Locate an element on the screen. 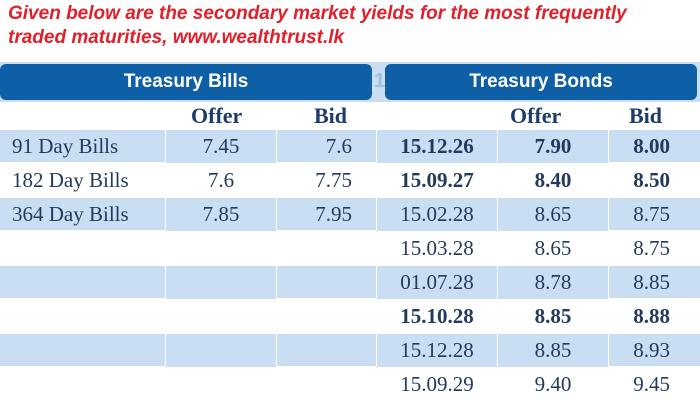 The height and width of the screenshot is (400, 700). table-row: 15.12.28 8.85 8.93 is located at coordinates (350, 351).